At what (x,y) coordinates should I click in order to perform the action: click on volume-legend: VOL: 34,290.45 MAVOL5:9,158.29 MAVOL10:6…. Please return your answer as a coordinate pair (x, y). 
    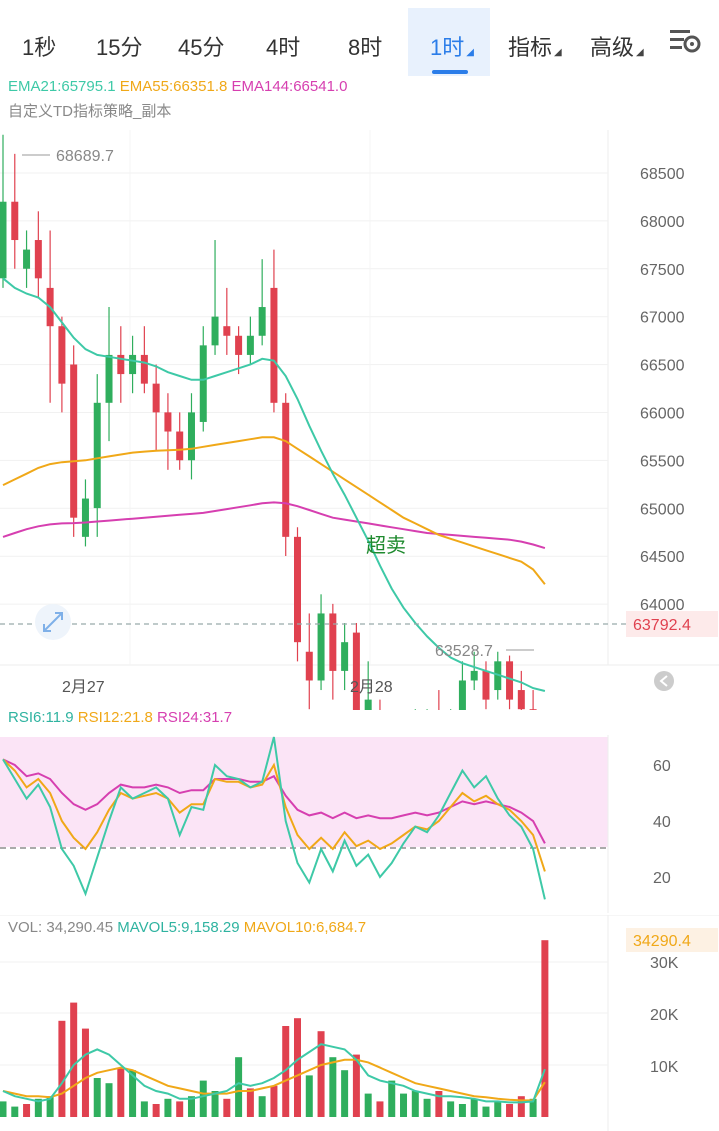
    Looking at the image, I should click on (187, 927).